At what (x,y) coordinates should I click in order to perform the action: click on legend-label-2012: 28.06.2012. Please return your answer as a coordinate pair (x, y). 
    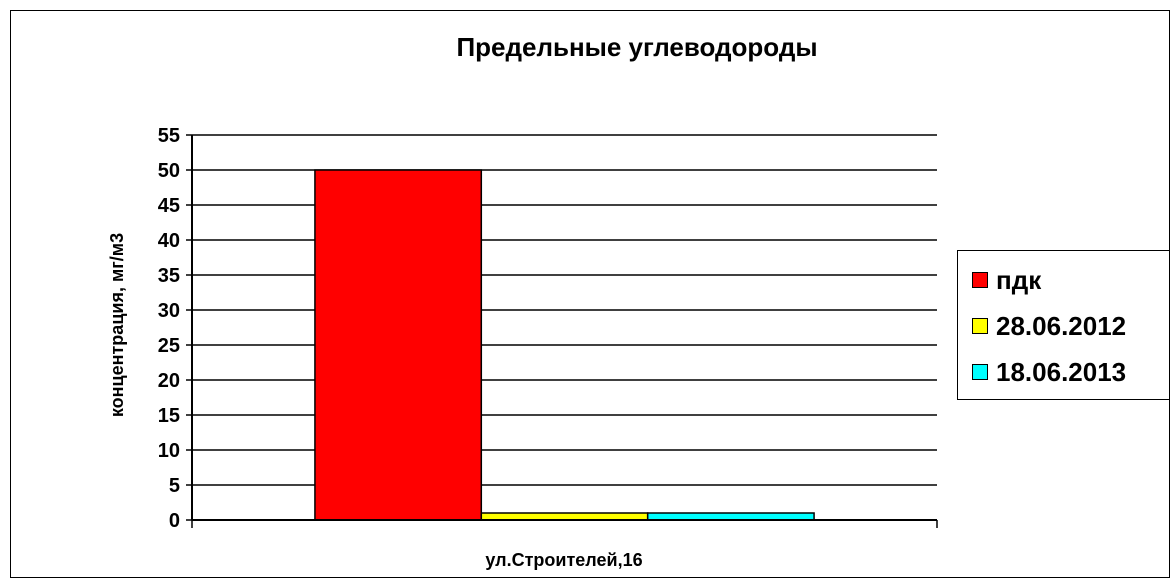
    Looking at the image, I should click on (1061, 326).